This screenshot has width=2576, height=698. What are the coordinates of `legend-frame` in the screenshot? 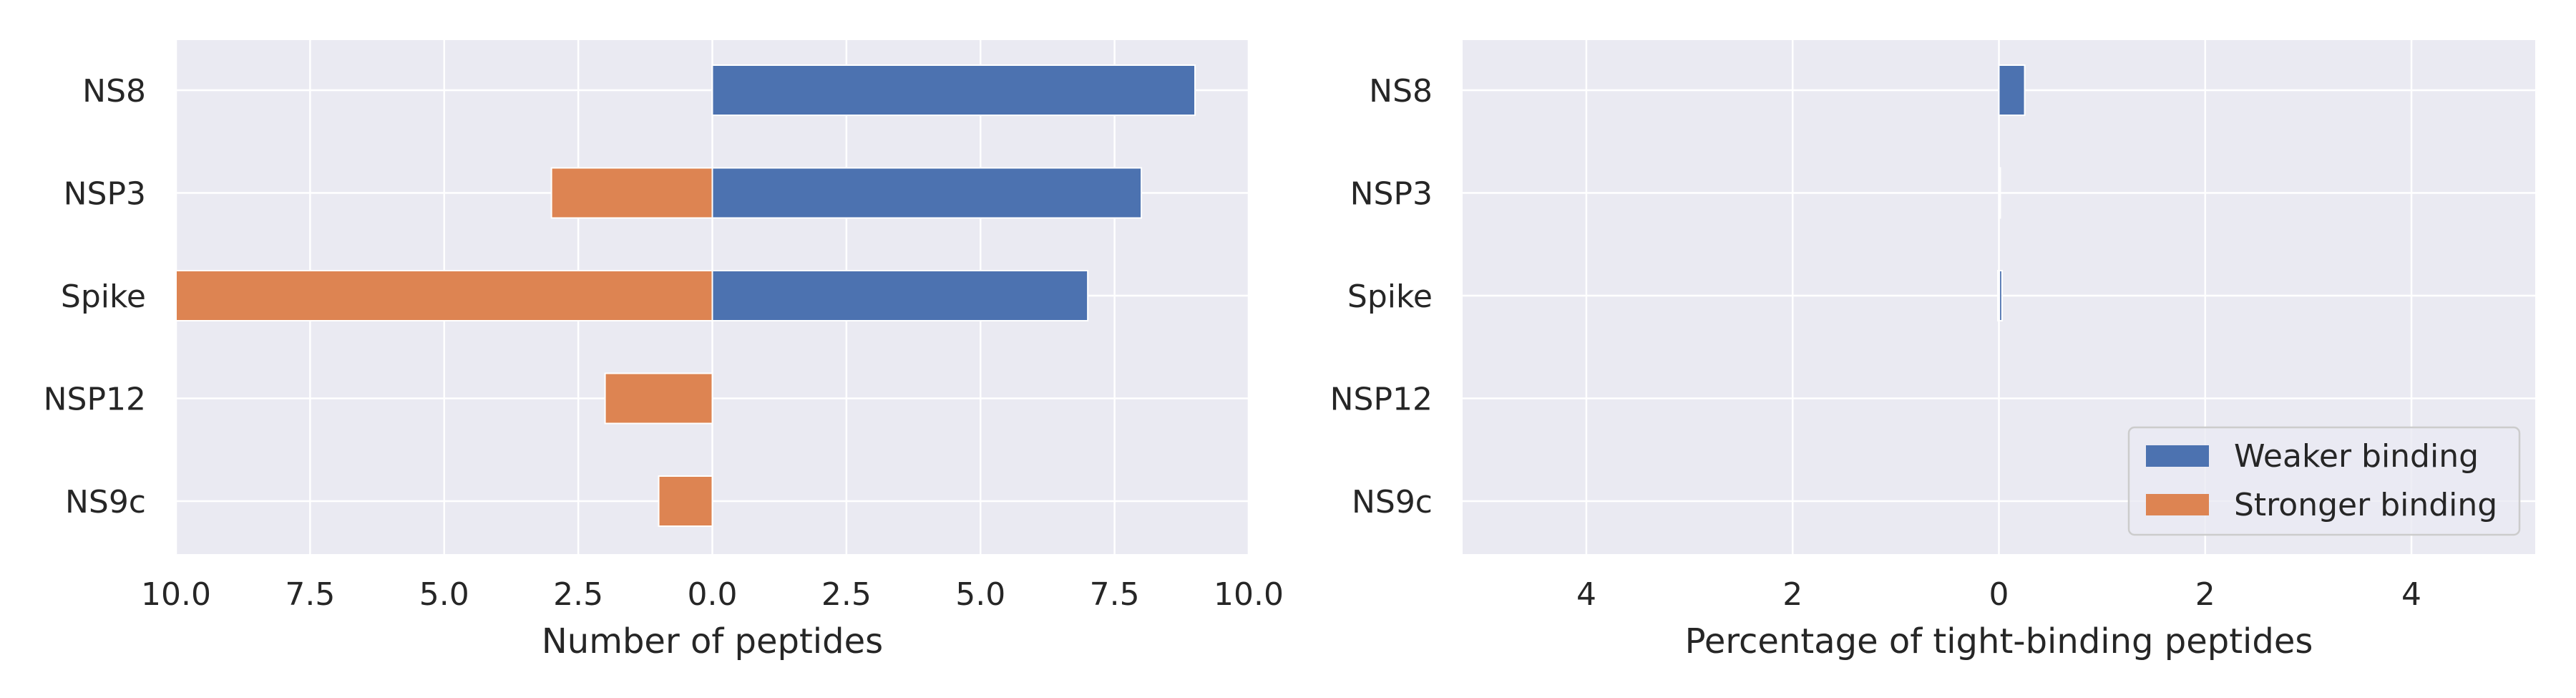 It's located at (2324, 481).